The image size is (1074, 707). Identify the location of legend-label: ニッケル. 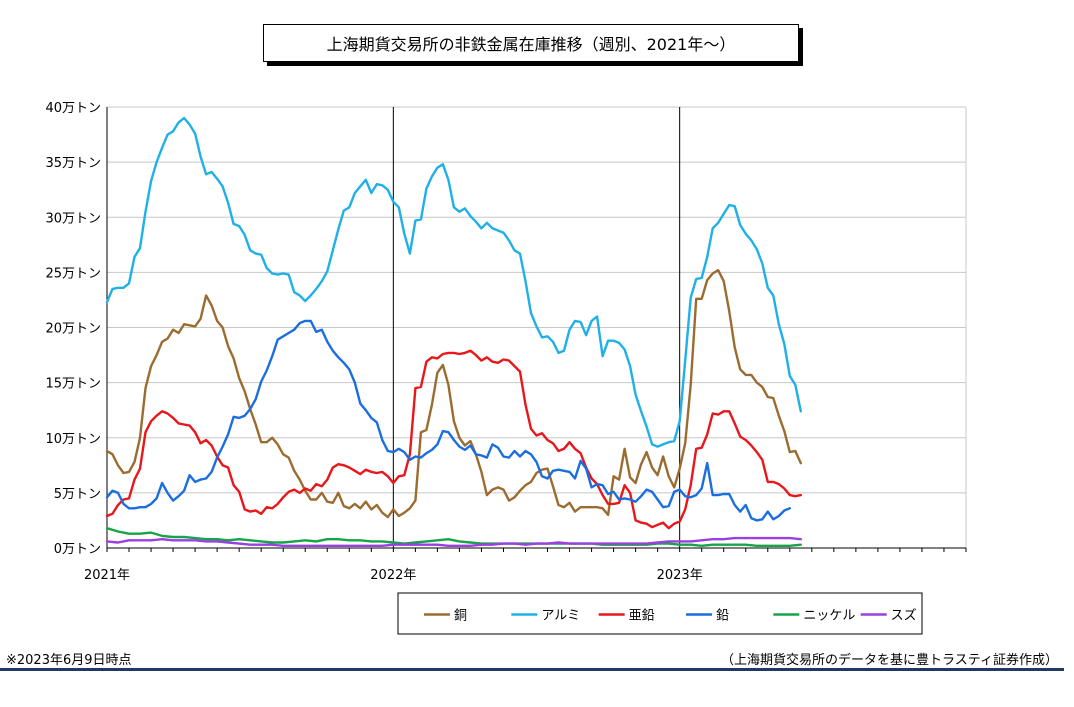
(829, 616).